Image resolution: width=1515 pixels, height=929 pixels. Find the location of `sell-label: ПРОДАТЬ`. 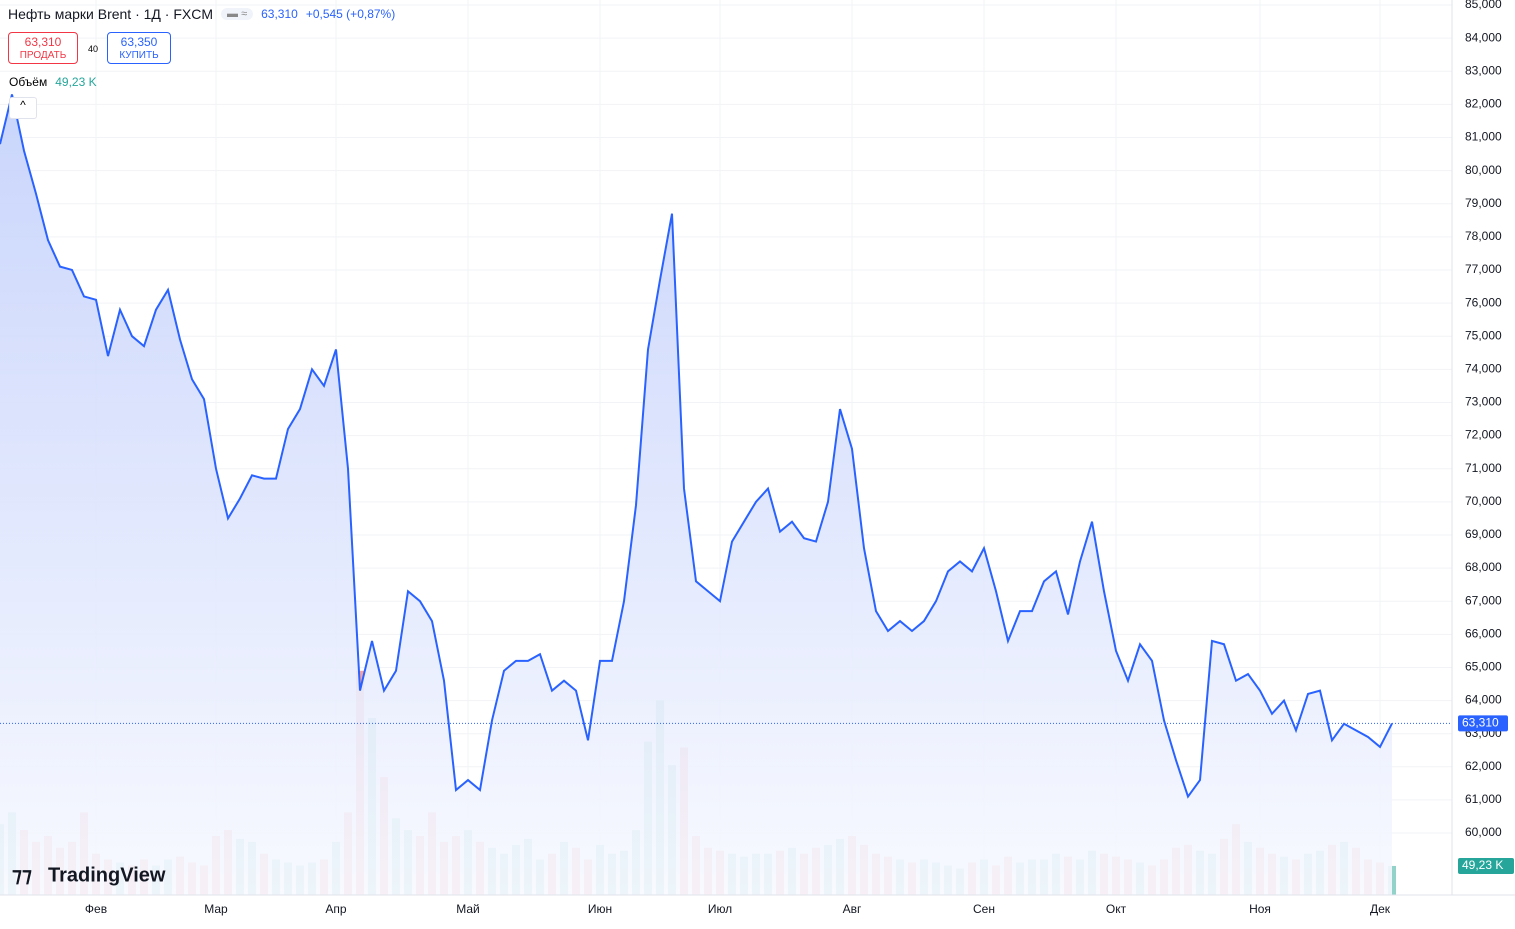

sell-label: ПРОДАТЬ is located at coordinates (43, 55).